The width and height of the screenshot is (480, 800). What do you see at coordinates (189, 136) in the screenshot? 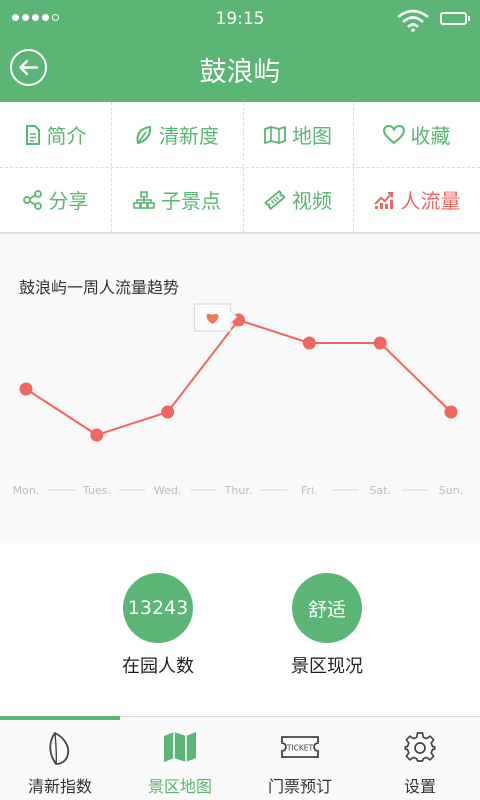
I see `menu-item-label: 清新度` at bounding box center [189, 136].